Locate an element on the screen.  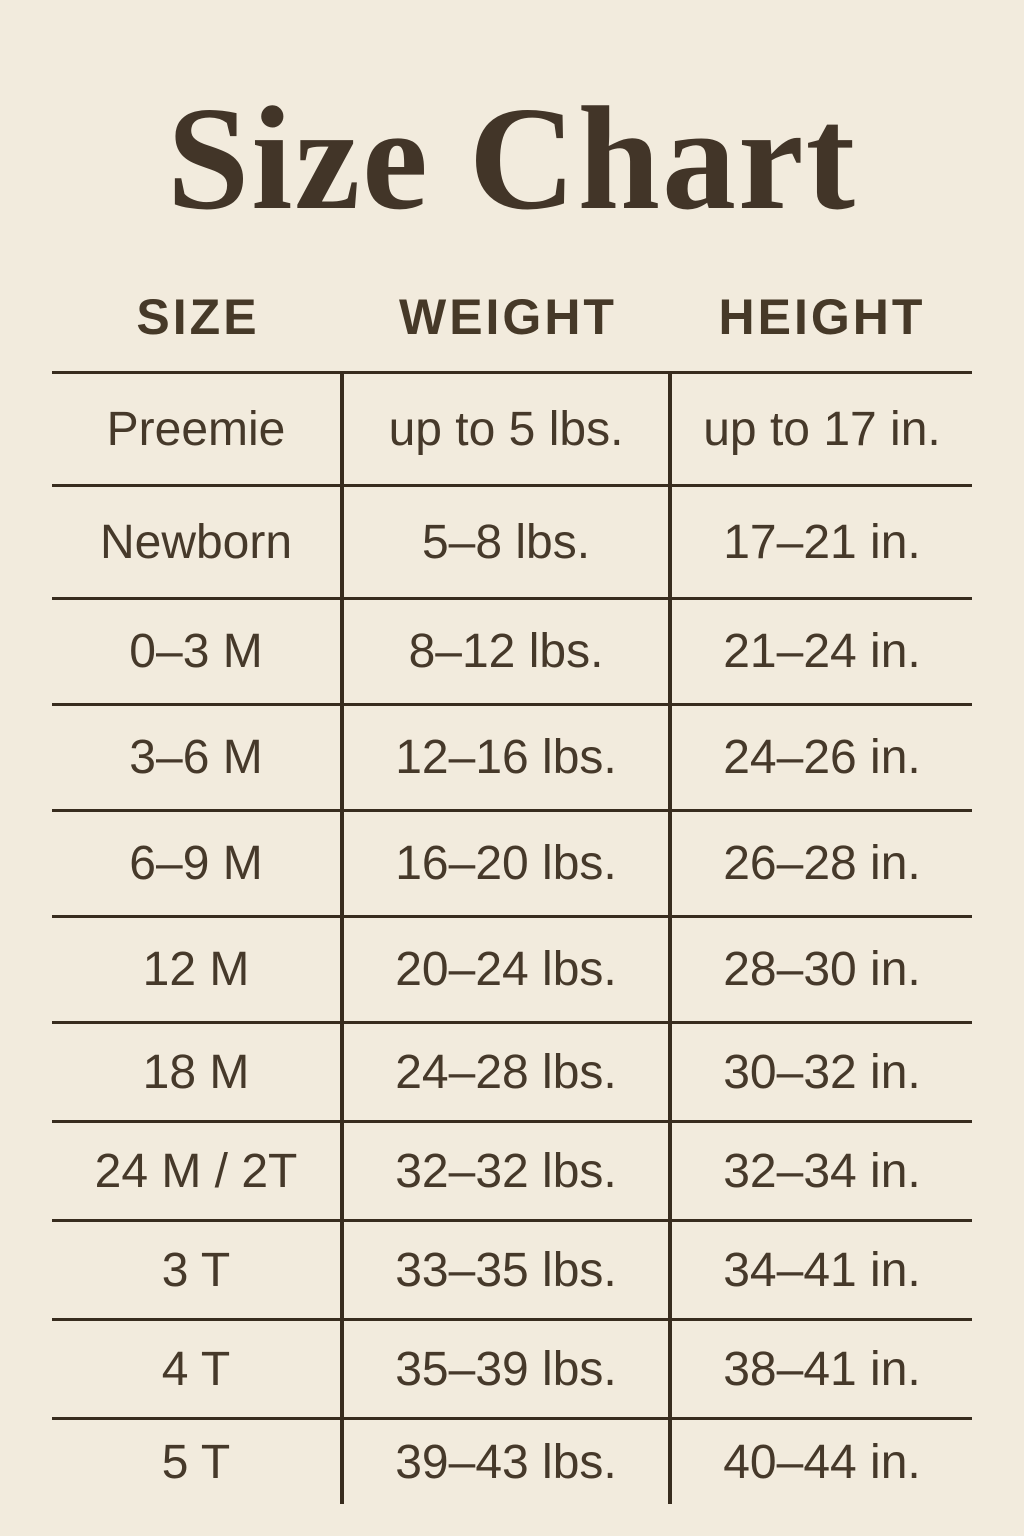
height-cell: 30–32 in. is located at coordinates (822, 1072).